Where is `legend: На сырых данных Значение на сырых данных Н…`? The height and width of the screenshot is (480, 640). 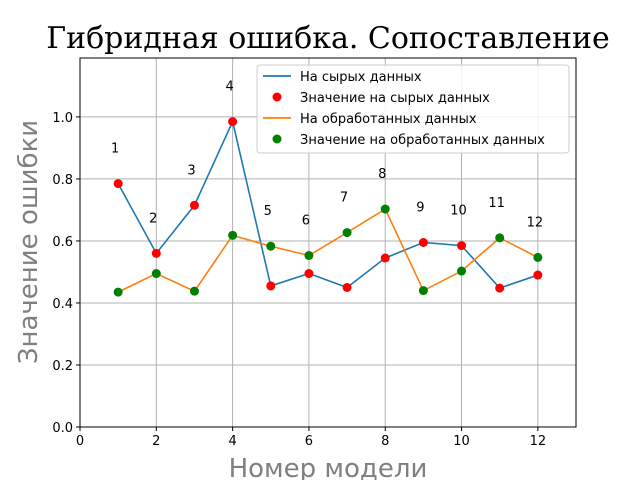 legend: На сырых данных Значение на сырых данных Н… is located at coordinates (413, 109).